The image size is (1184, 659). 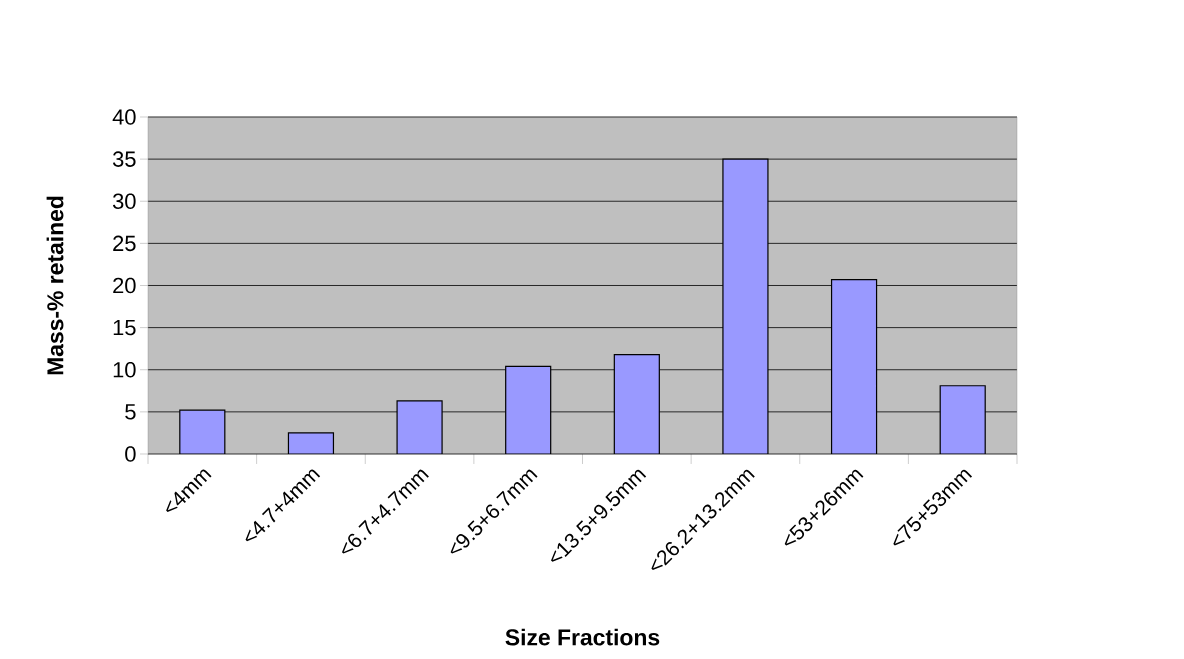 What do you see at coordinates (124, 285) in the screenshot?
I see `y-tick-label: 20` at bounding box center [124, 285].